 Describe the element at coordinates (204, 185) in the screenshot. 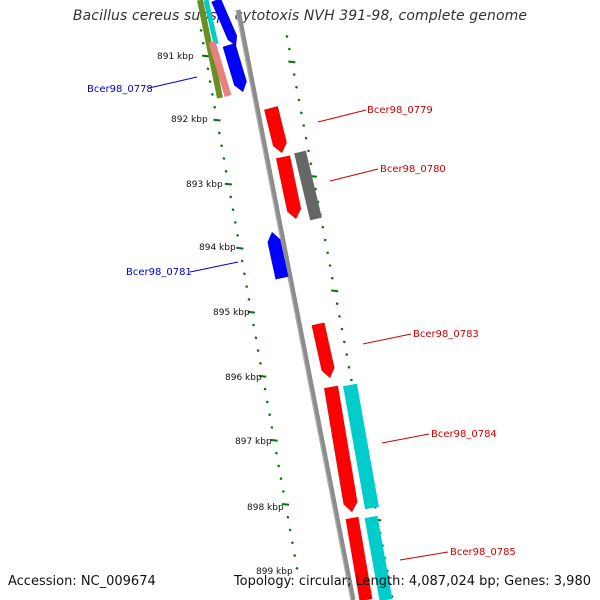

I see `ruler-label: 893 kbp` at that location.